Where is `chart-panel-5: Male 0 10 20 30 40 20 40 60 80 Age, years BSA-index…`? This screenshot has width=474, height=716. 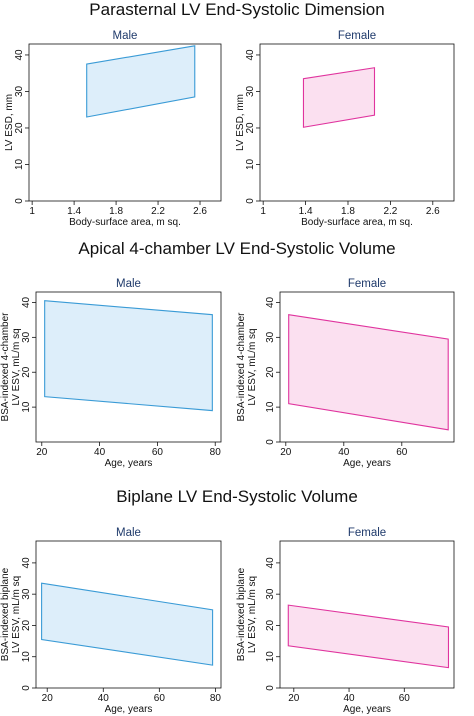
chart-panel-5: Male 0 10 20 30 40 20 40 60 80 Age, years BSA-index… is located at coordinates (111, 621).